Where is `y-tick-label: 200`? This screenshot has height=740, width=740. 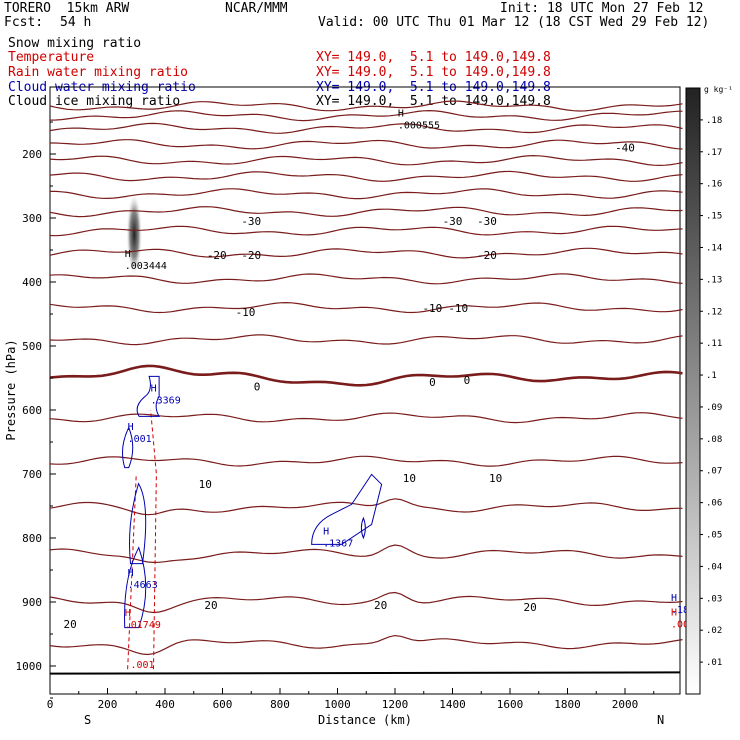
y-tick-label: 200 is located at coordinates (32, 154).